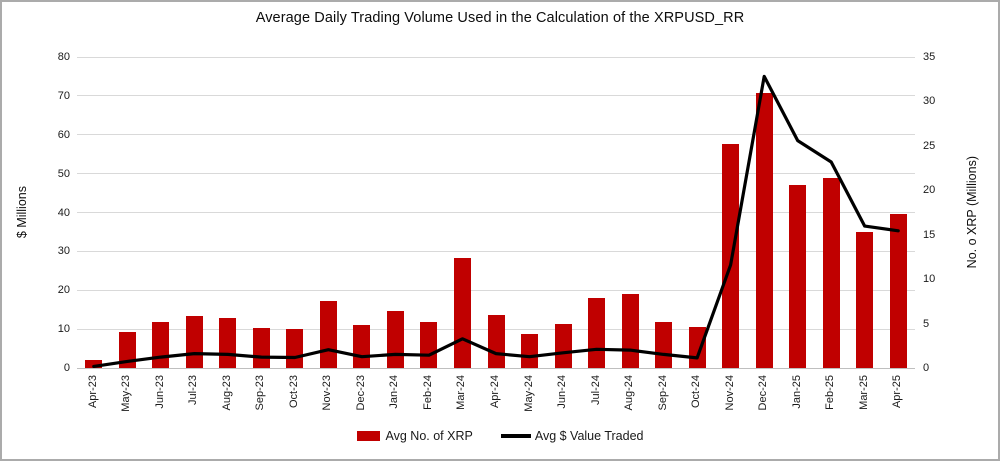 The width and height of the screenshot is (1000, 461). I want to click on left-axis-tick-label: 50, so click(63, 173).